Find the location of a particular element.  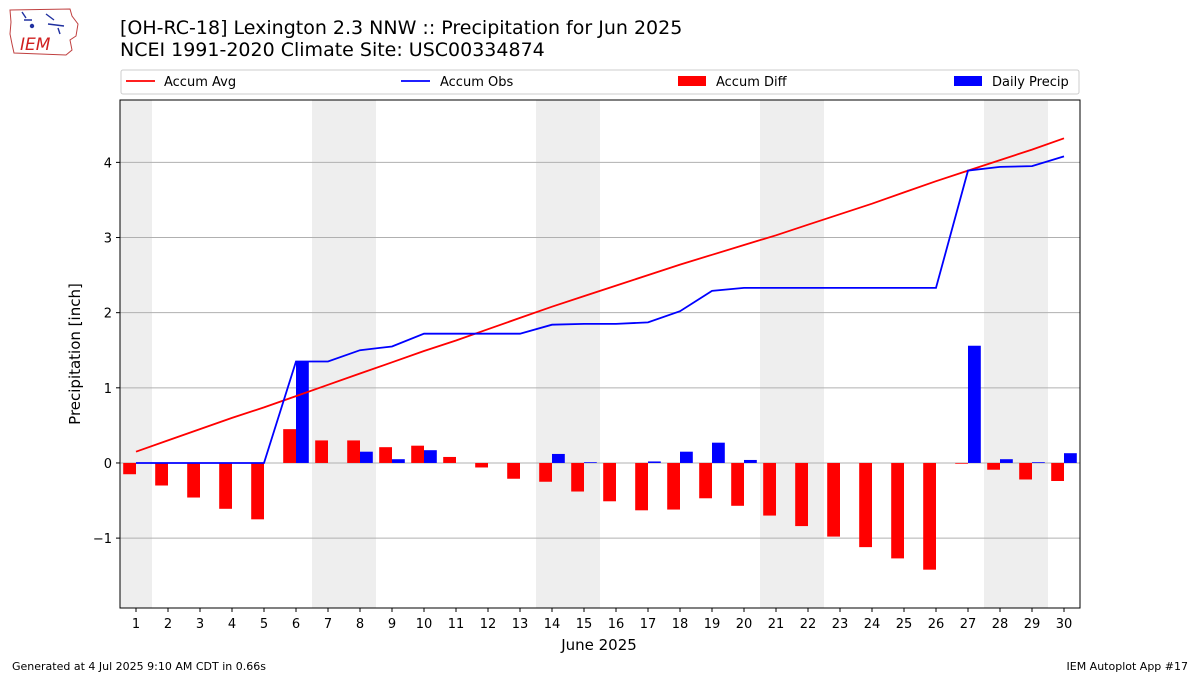

x-tick-label: 19 is located at coordinates (712, 624).